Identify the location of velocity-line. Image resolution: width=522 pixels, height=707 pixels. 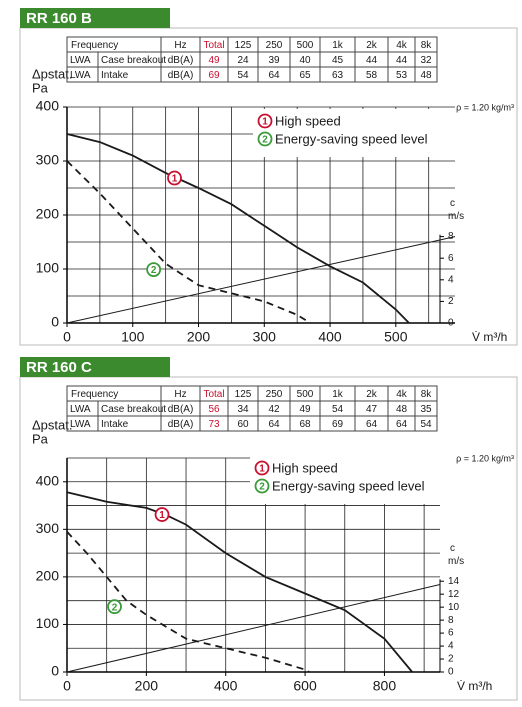
(253, 628).